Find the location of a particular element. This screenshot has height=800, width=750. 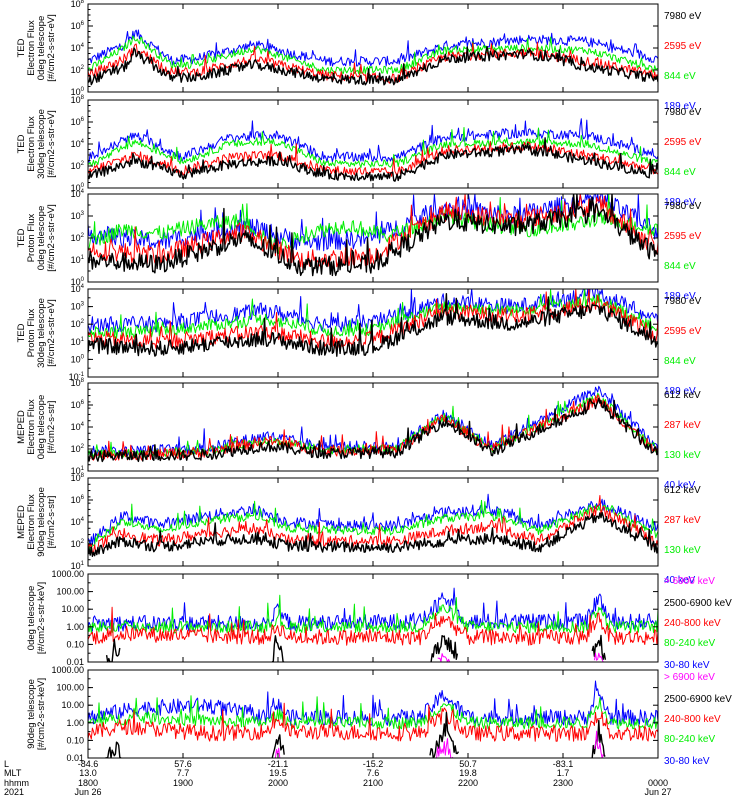

y-tick-label: 0.01 is located at coordinates (75, 662).